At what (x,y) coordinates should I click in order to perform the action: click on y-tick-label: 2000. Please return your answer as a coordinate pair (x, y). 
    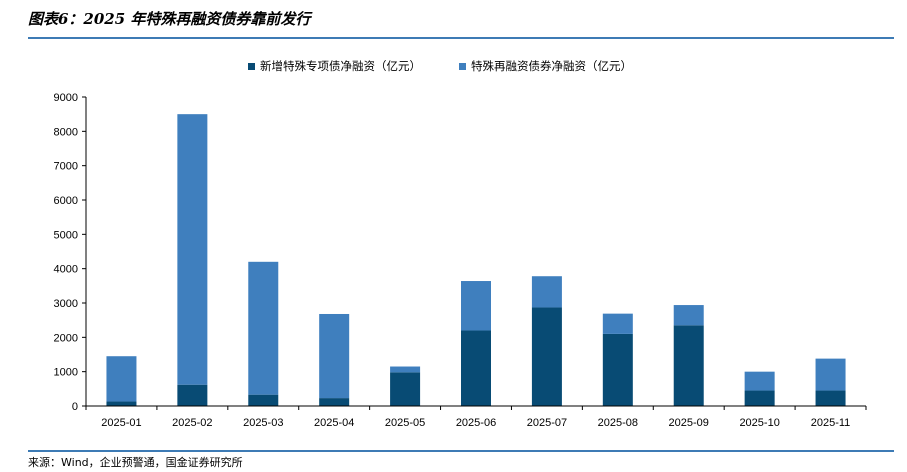
    Looking at the image, I should click on (66, 338).